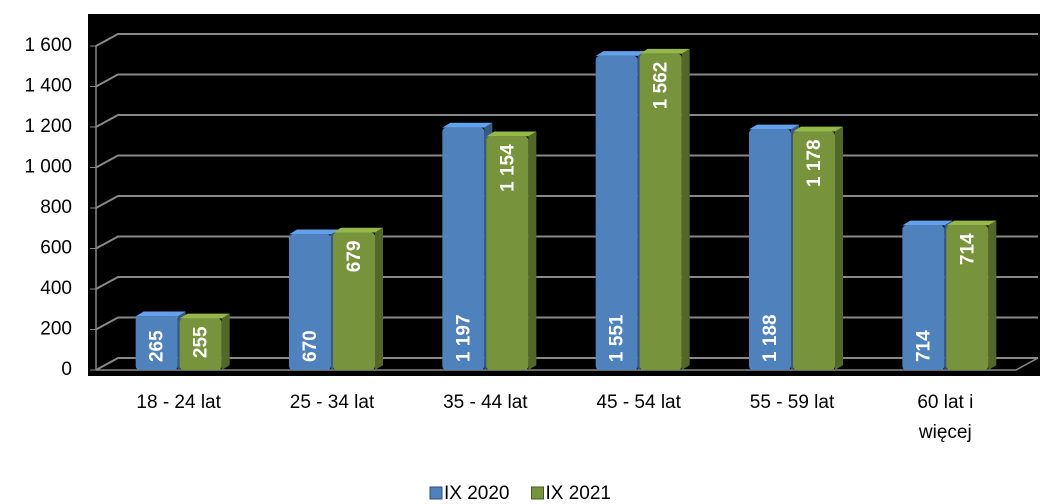  What do you see at coordinates (66, 369) in the screenshot?
I see `y-tick-label: 0` at bounding box center [66, 369].